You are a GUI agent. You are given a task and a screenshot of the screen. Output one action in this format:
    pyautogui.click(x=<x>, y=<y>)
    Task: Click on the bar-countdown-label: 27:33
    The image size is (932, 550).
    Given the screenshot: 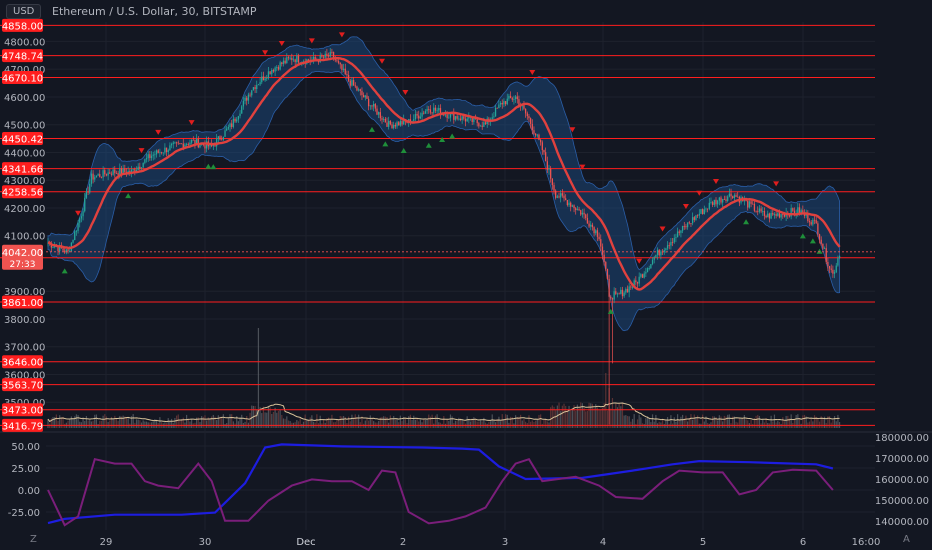 What is the action you would take?
    pyautogui.click(x=23, y=265)
    